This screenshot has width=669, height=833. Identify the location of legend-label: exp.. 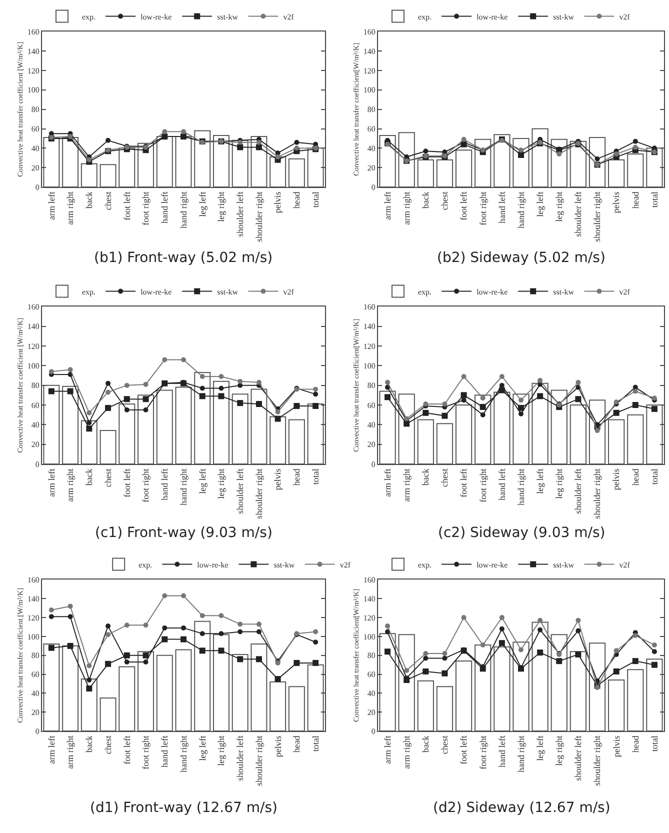
(425, 17).